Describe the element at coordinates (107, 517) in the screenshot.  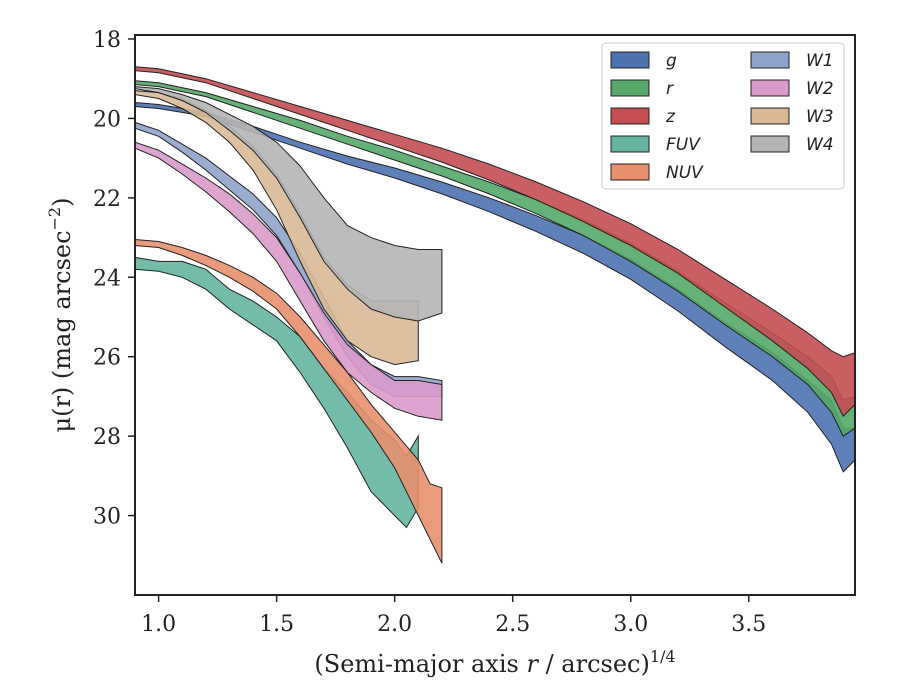
I see `y-tick-label: 30` at that location.